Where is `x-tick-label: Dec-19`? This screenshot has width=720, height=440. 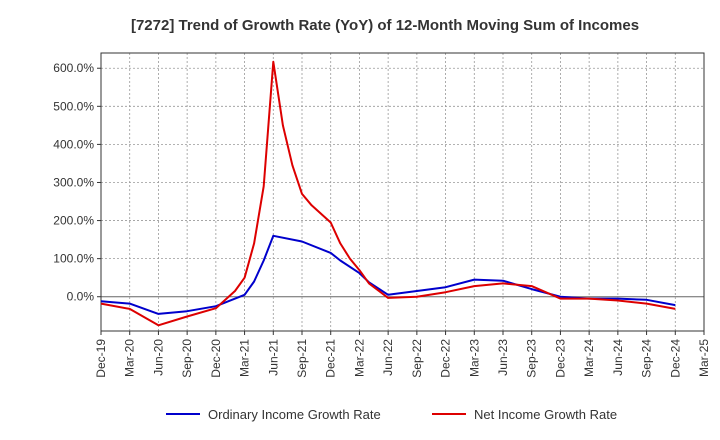
x-tick-label: Dec-19 is located at coordinates (101, 358).